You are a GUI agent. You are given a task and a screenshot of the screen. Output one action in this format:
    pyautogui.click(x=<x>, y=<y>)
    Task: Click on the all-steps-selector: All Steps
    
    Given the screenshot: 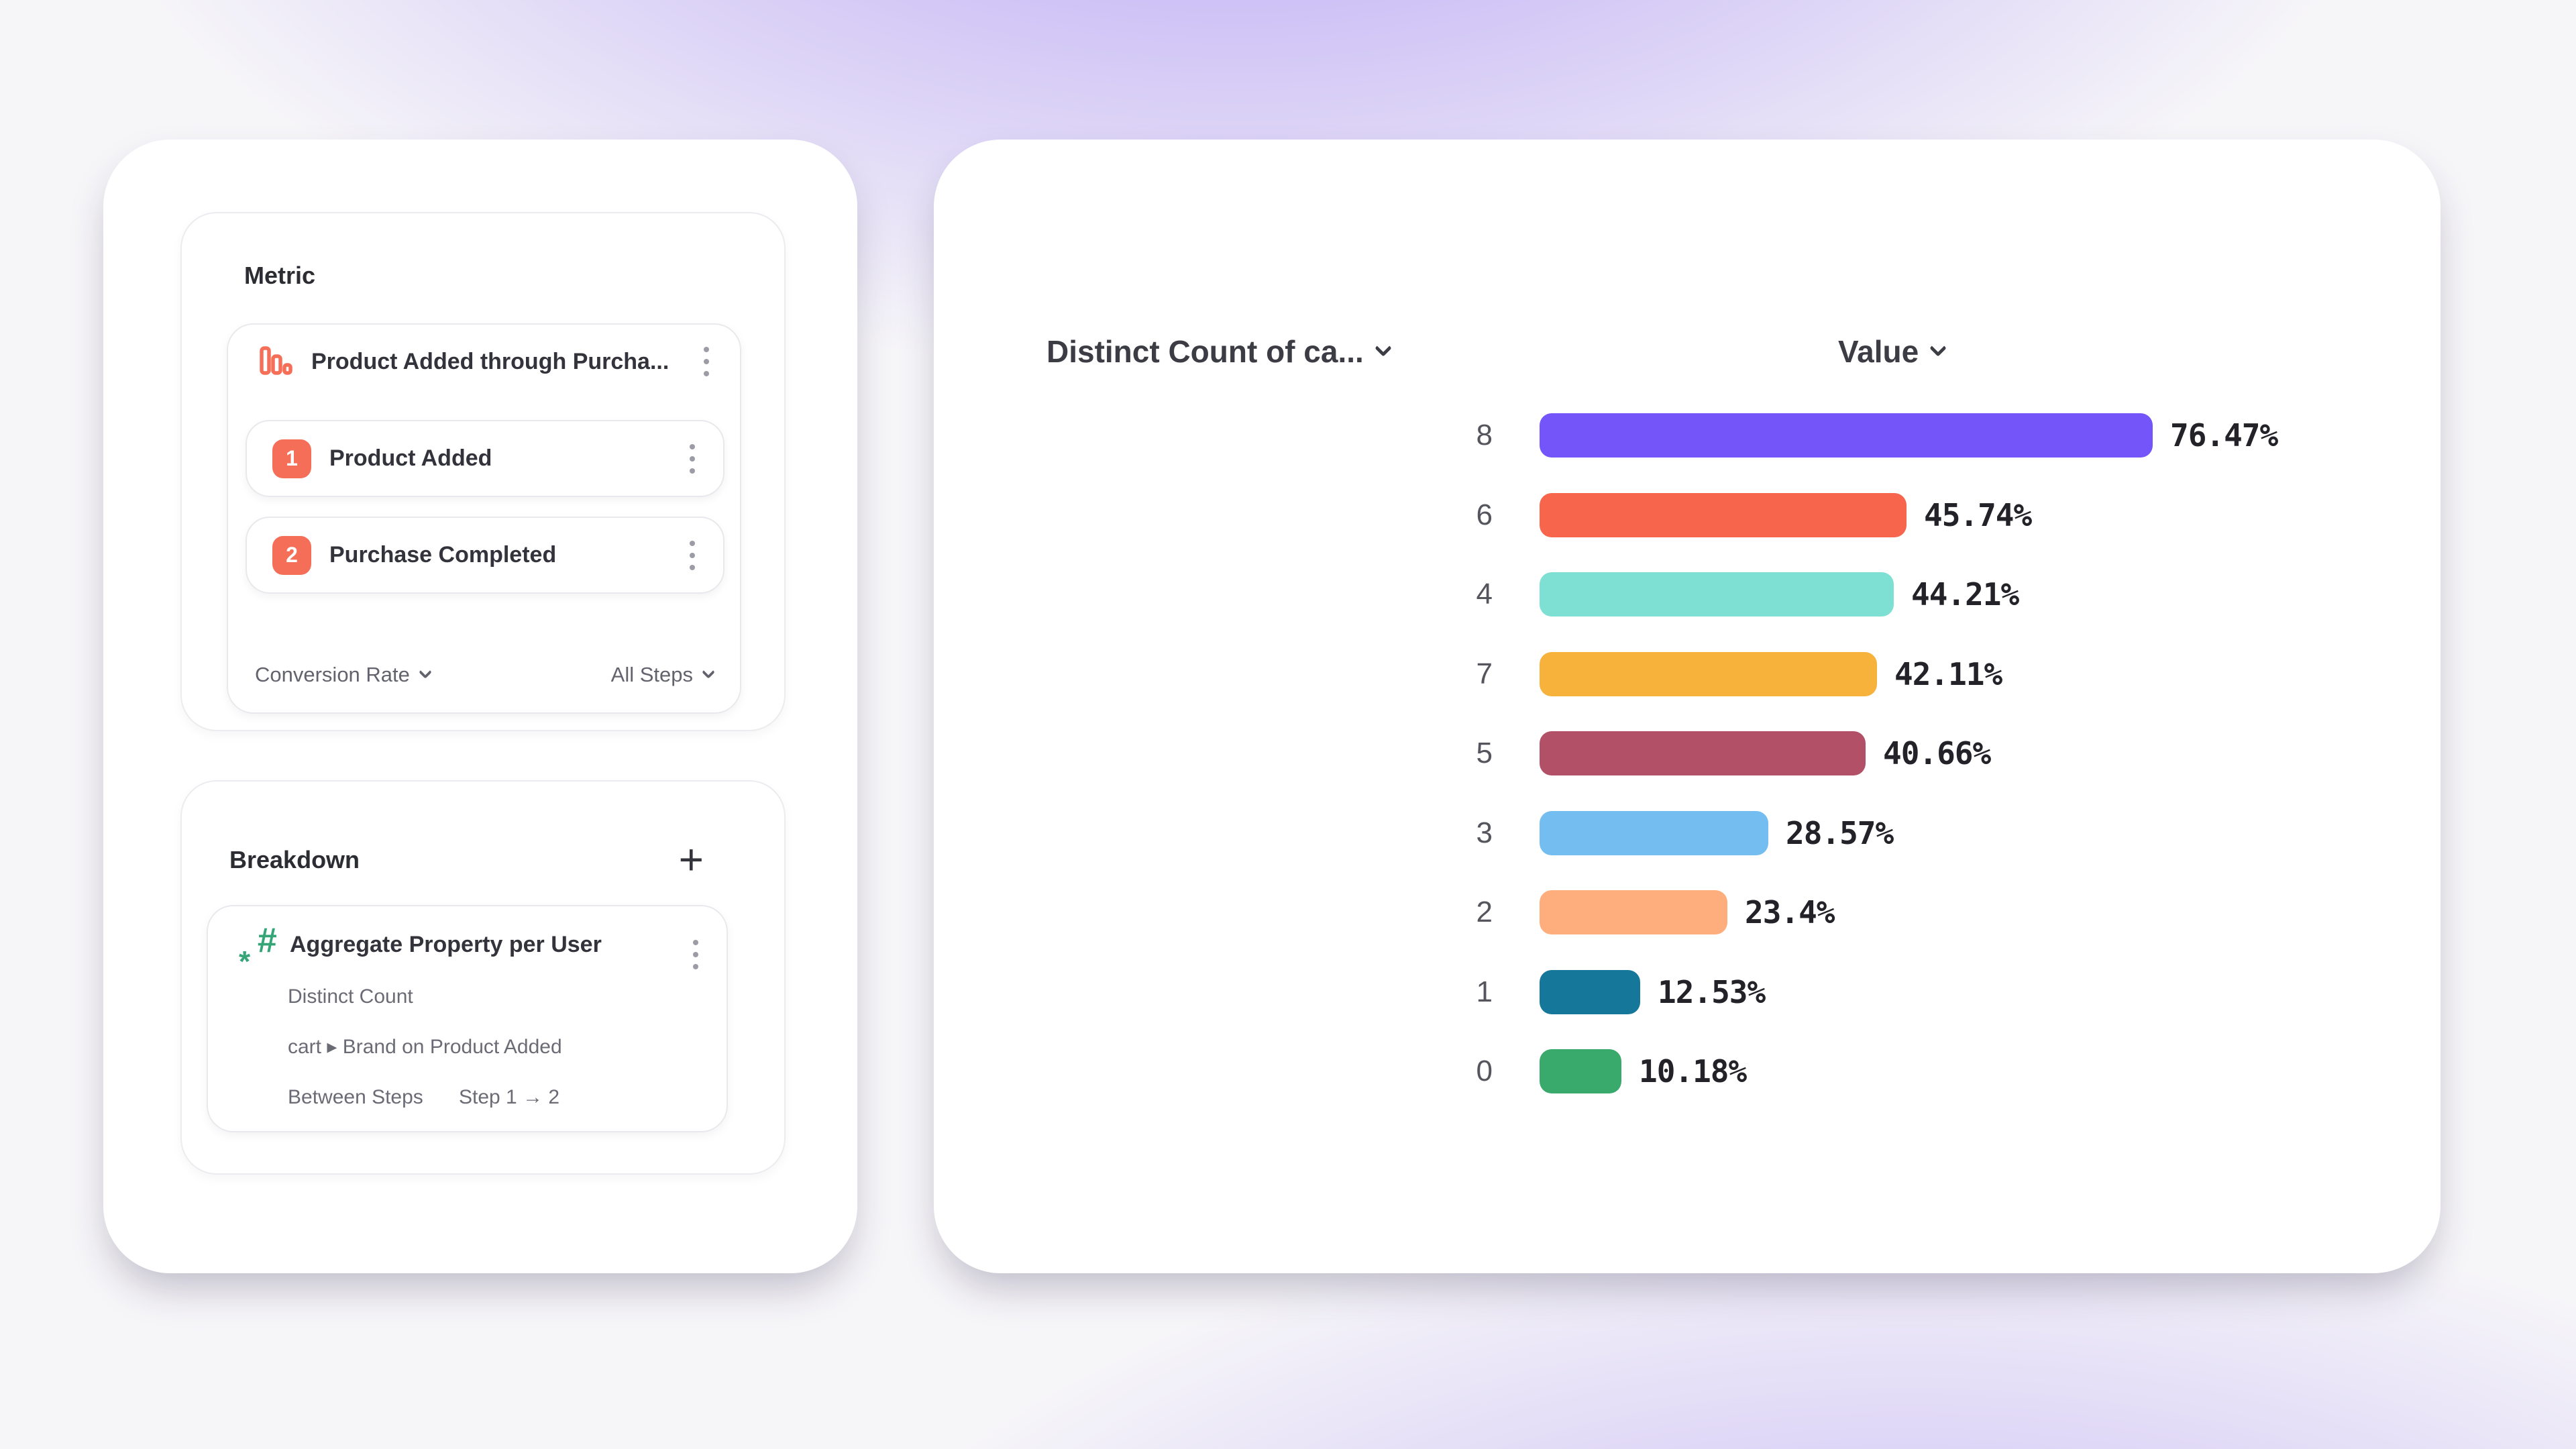 What is the action you would take?
    pyautogui.click(x=662, y=675)
    